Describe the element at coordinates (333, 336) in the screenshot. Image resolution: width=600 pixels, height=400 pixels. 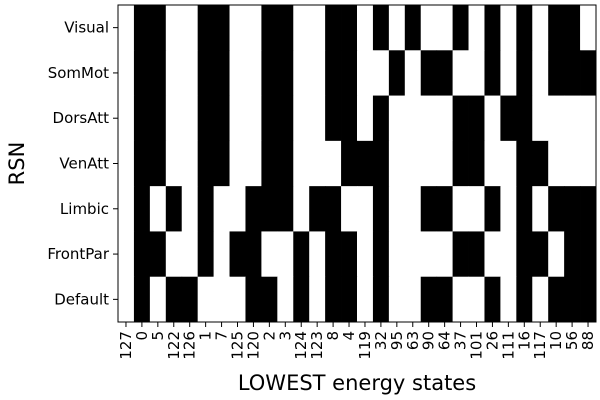
I see `x-tick-label: 8` at that location.